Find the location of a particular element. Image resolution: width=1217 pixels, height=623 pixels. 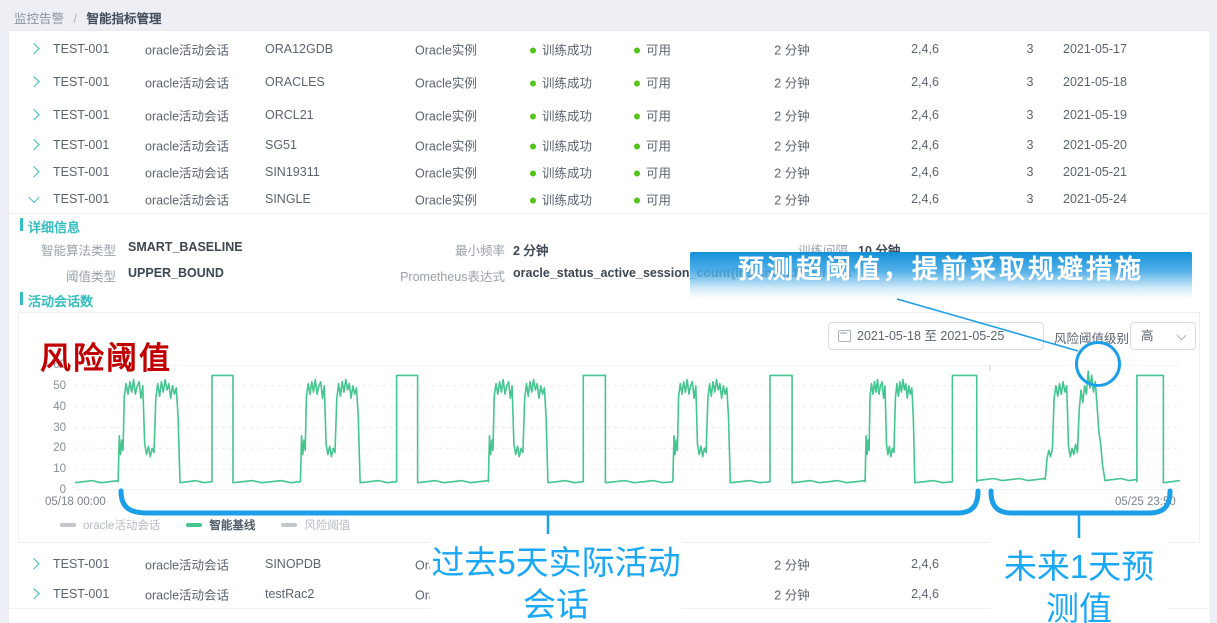

legend-item-0: oracle活动会话 is located at coordinates (110, 525).